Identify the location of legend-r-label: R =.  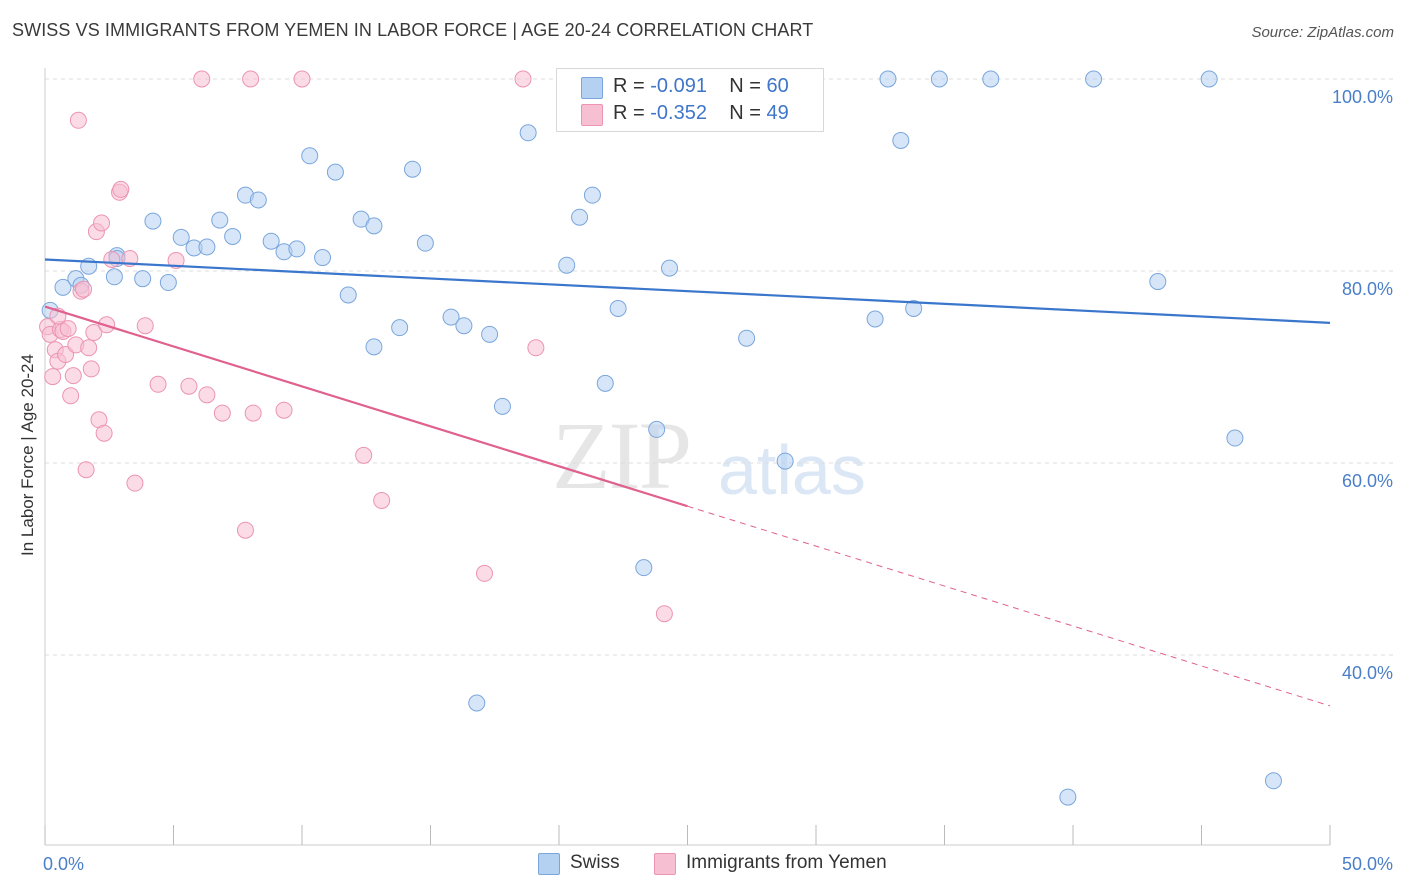
(629, 86).